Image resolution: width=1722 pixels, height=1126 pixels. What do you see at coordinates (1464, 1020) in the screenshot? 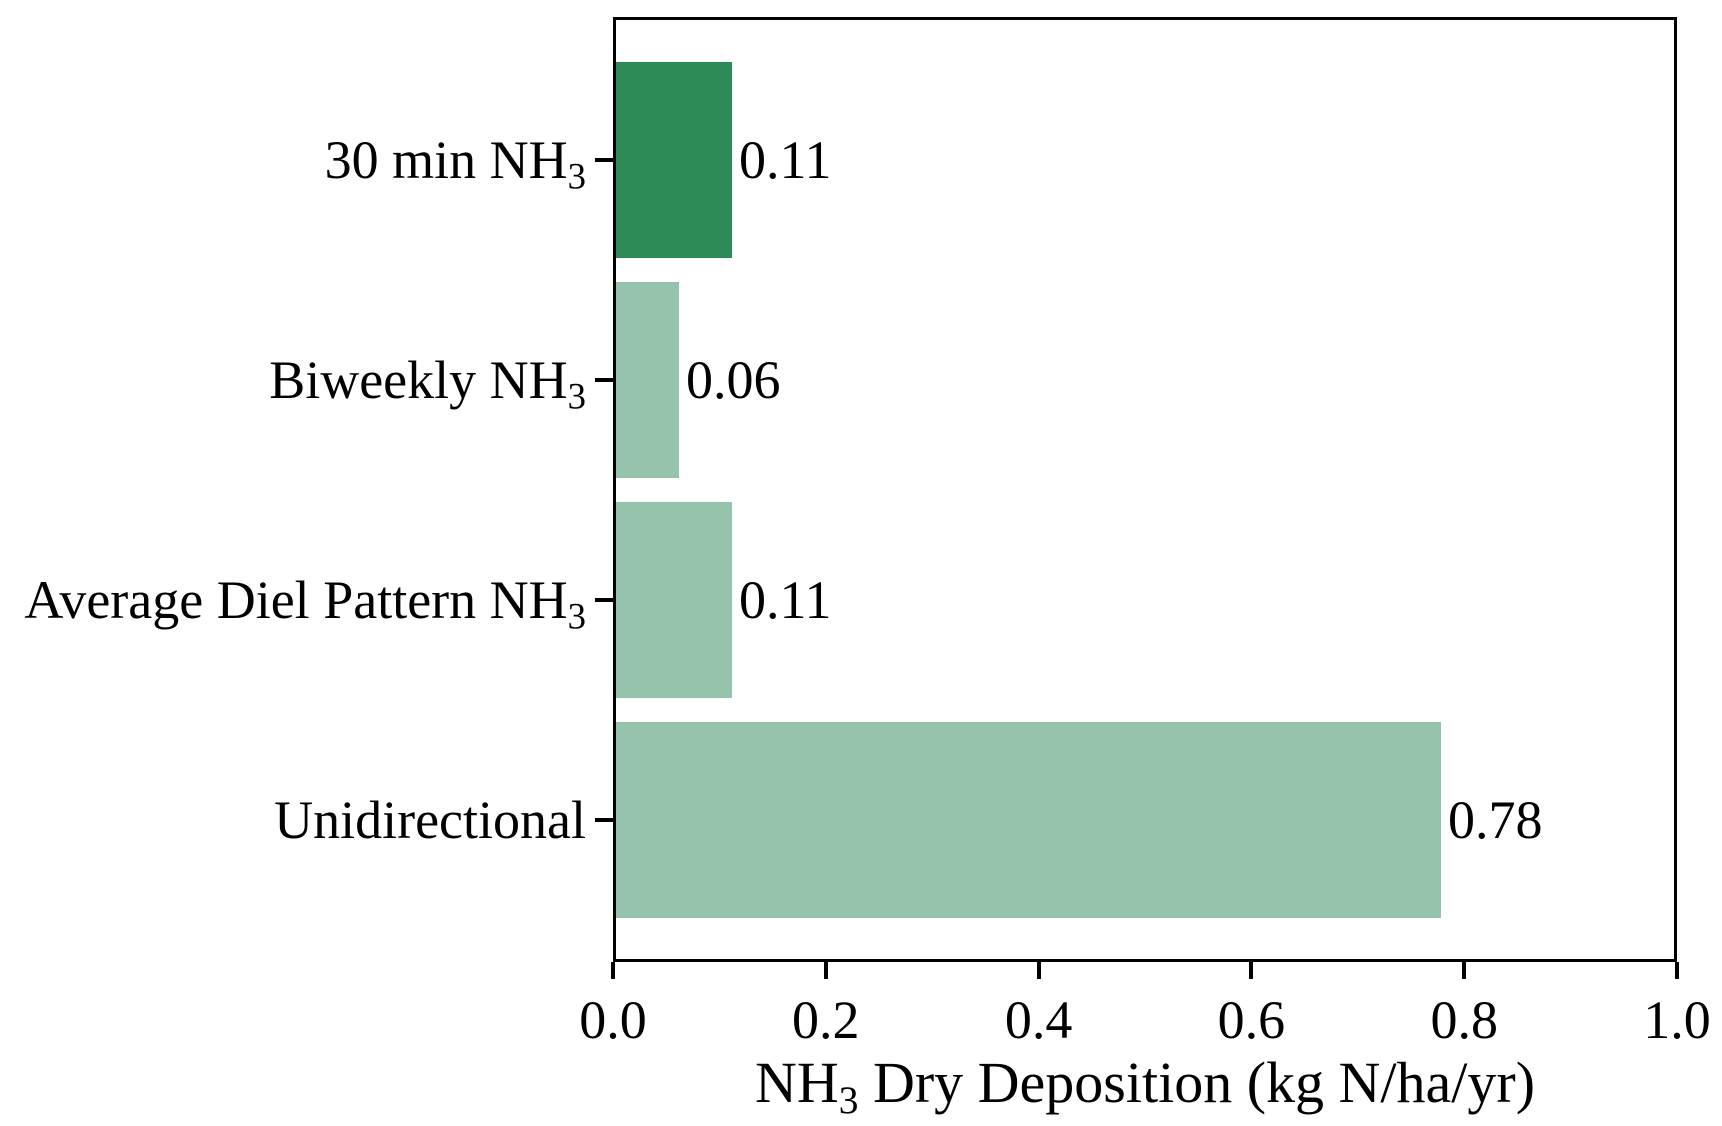
I see `x-tick-label: 0.8` at bounding box center [1464, 1020].